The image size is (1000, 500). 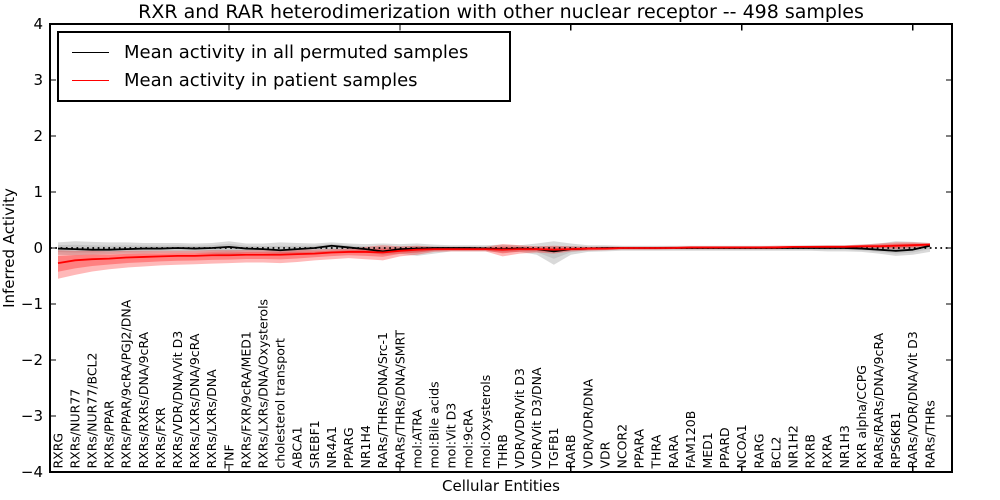 I want to click on x-category-label: NR1H3, so click(x=844, y=446).